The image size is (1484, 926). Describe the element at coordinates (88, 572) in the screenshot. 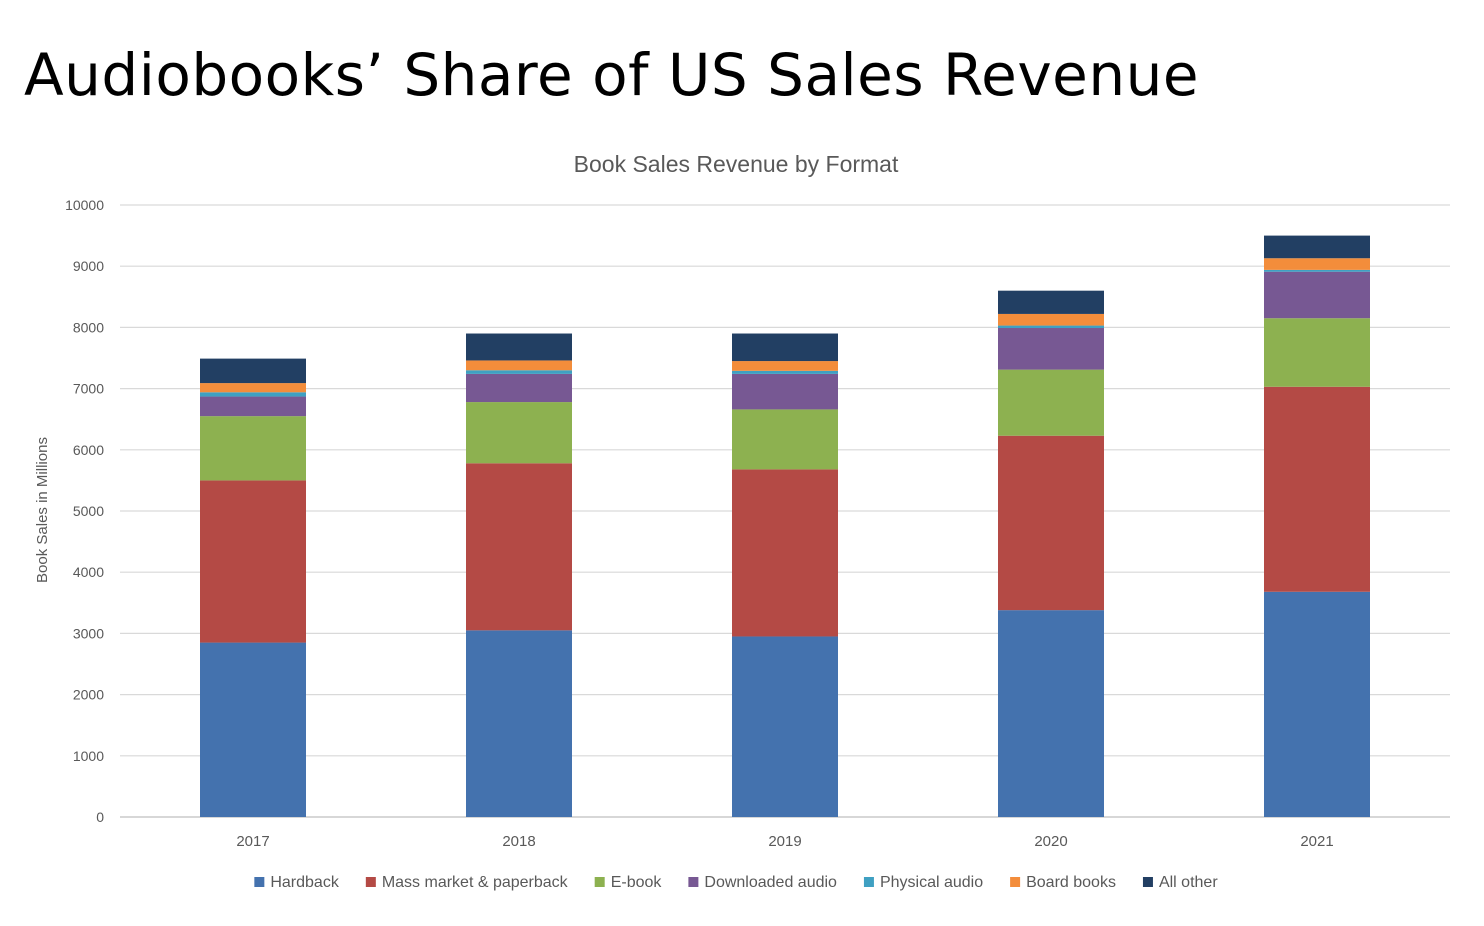

I see `y-tick-label: 4000` at that location.